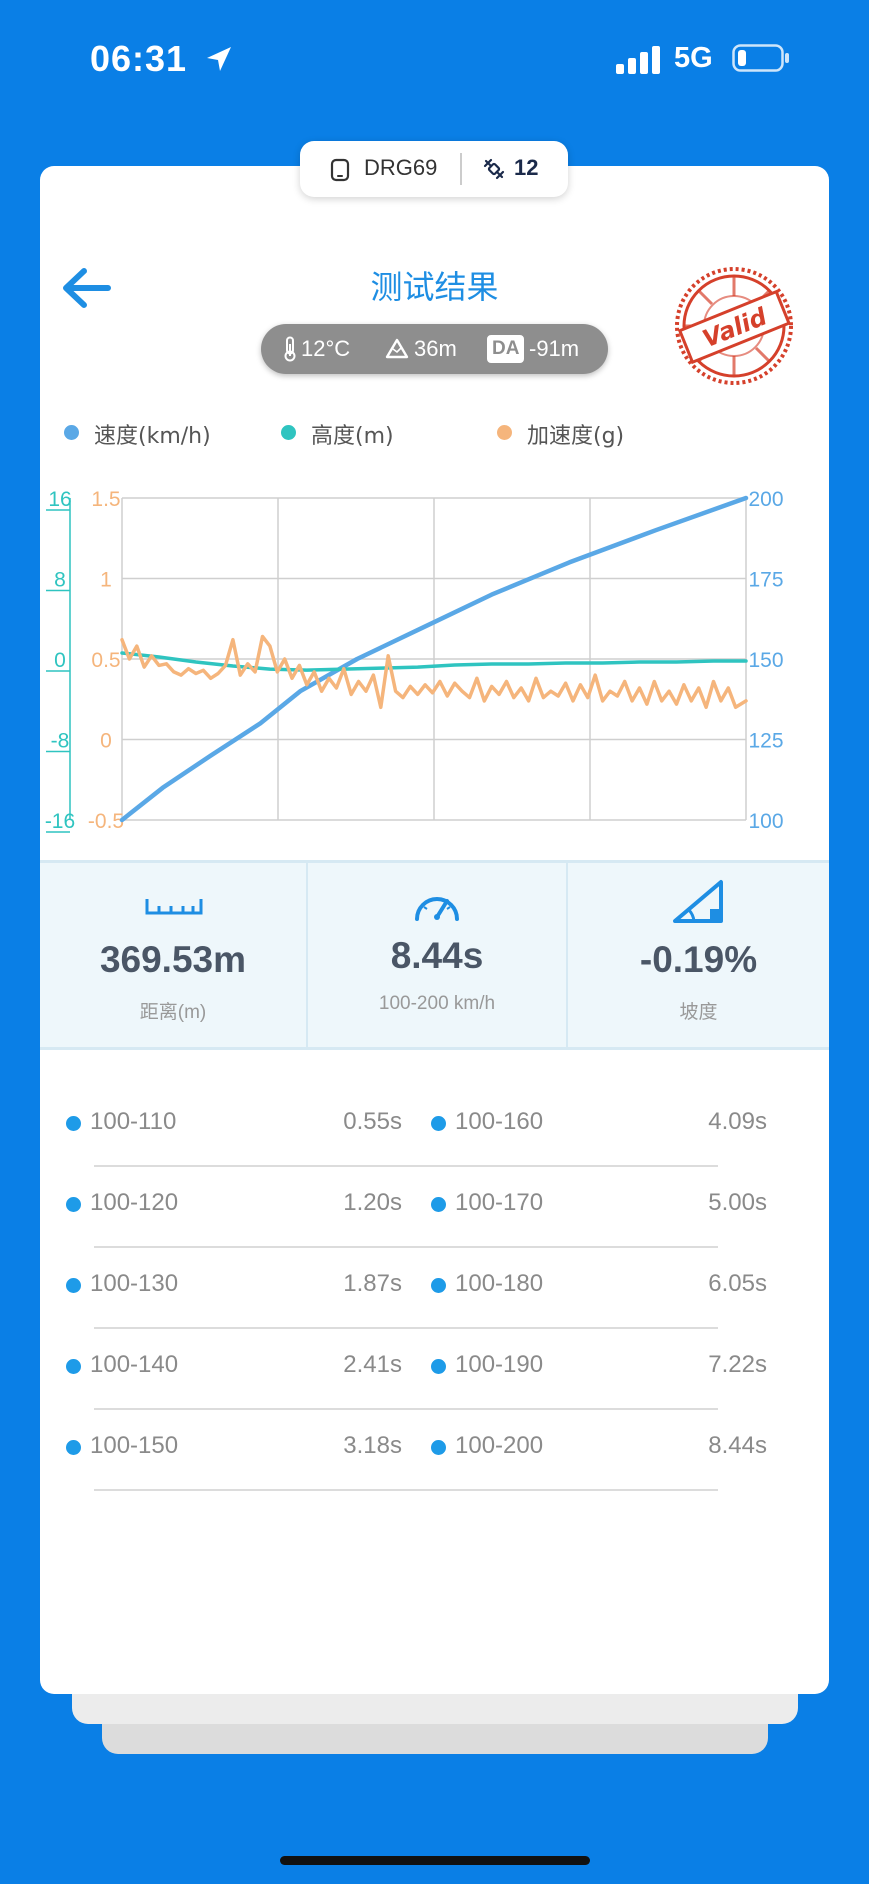 This screenshot has width=869, height=1884. What do you see at coordinates (234, 1288) in the screenshot?
I see `split-item: 100-130 1.87s` at bounding box center [234, 1288].